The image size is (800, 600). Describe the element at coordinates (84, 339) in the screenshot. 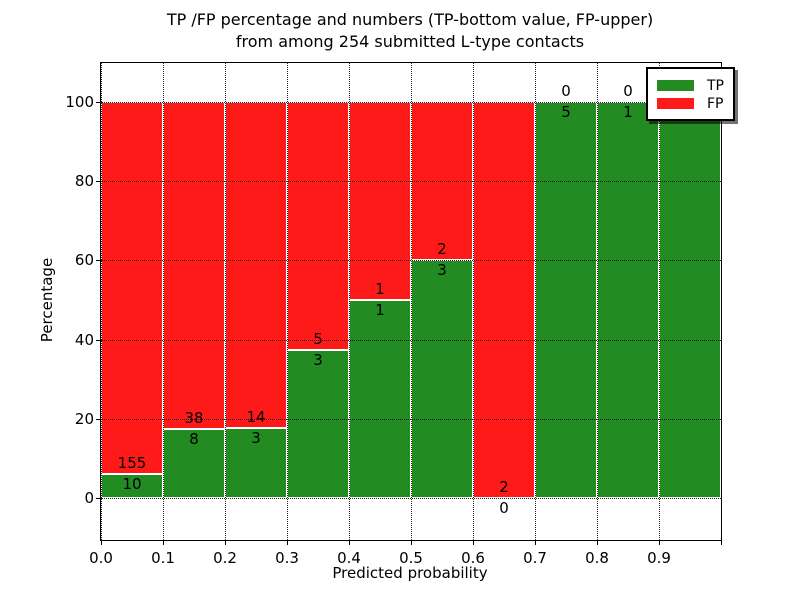

I see `y-tick-label: 40` at that location.